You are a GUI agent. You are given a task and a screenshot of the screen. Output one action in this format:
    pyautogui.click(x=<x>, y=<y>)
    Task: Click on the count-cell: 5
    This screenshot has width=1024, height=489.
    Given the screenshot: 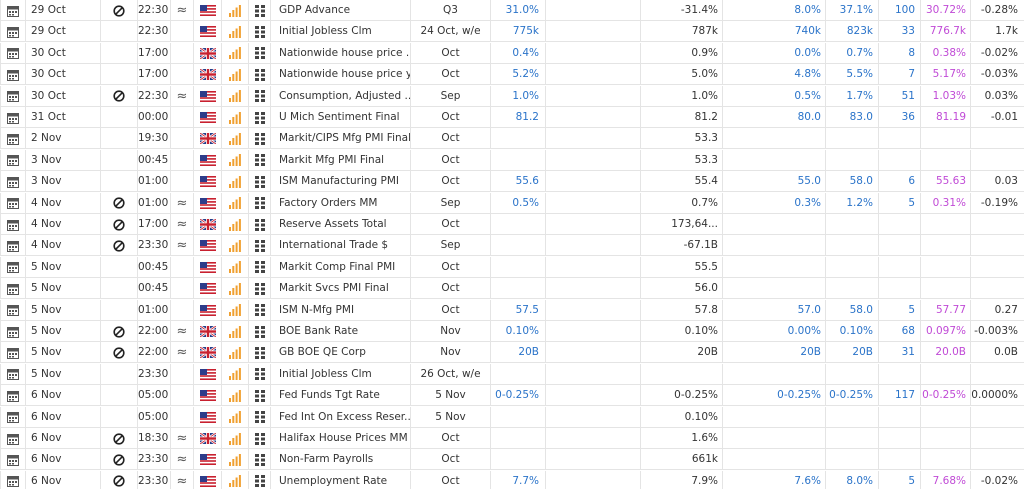 What is the action you would take?
    pyautogui.click(x=899, y=203)
    